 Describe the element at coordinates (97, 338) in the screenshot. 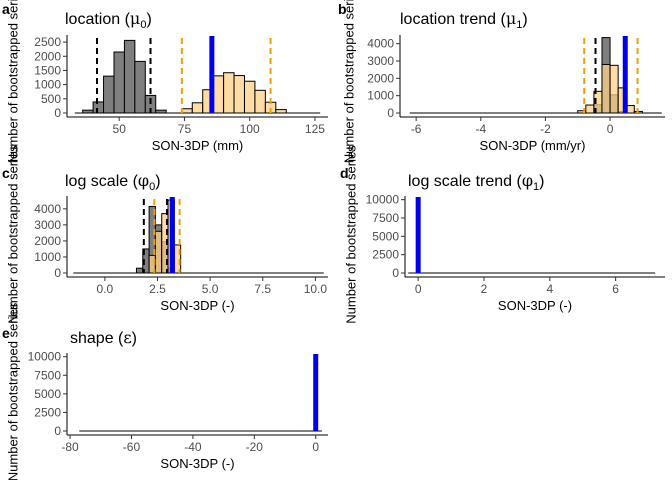

I see `title-text: shape (` at that location.